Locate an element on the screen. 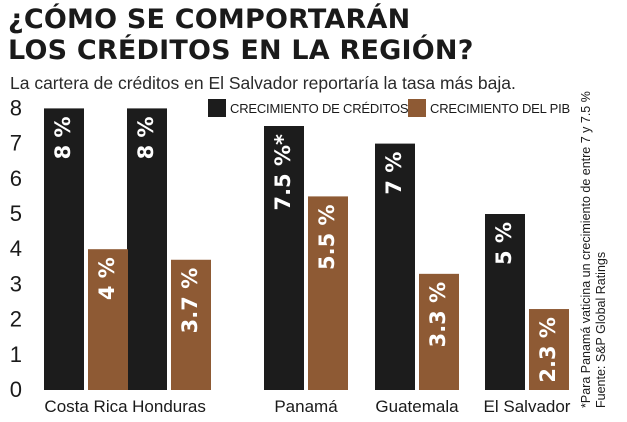 Image resolution: width=627 pixels, height=422 pixels. y-tick-label: 4 is located at coordinates (16, 248).